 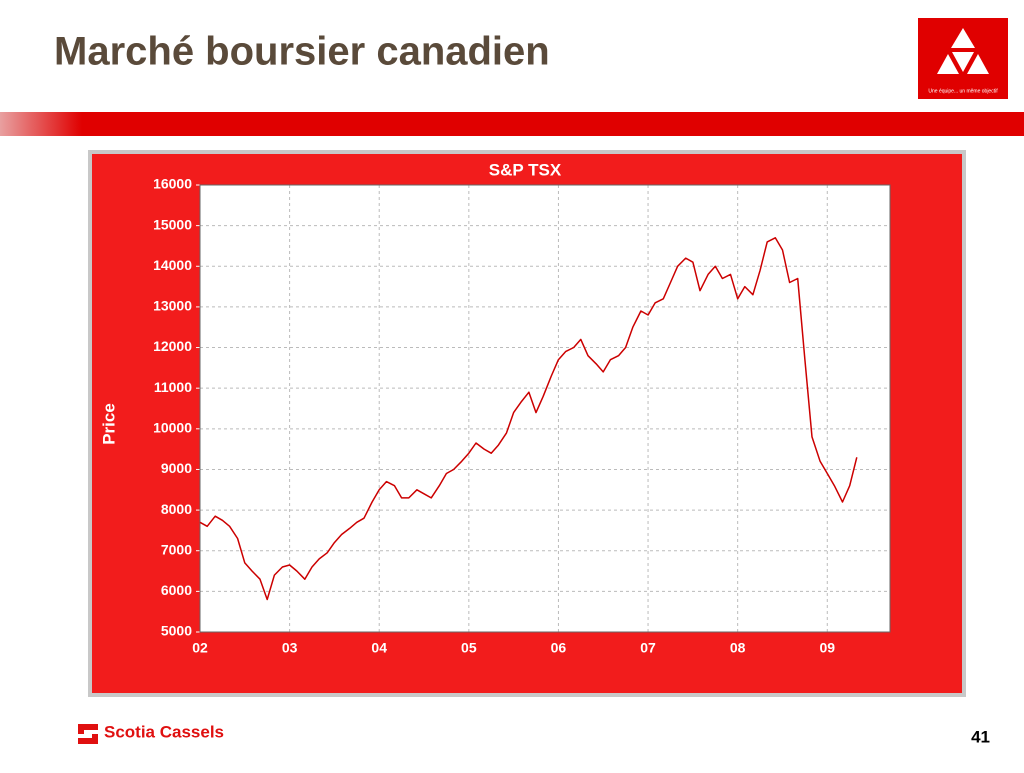 I want to click on x-tick-label: 09, so click(x=827, y=648).